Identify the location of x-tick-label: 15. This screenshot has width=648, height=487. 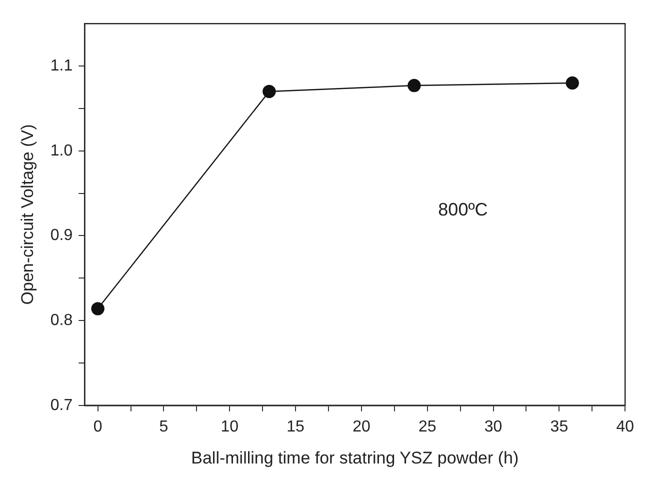
(295, 427).